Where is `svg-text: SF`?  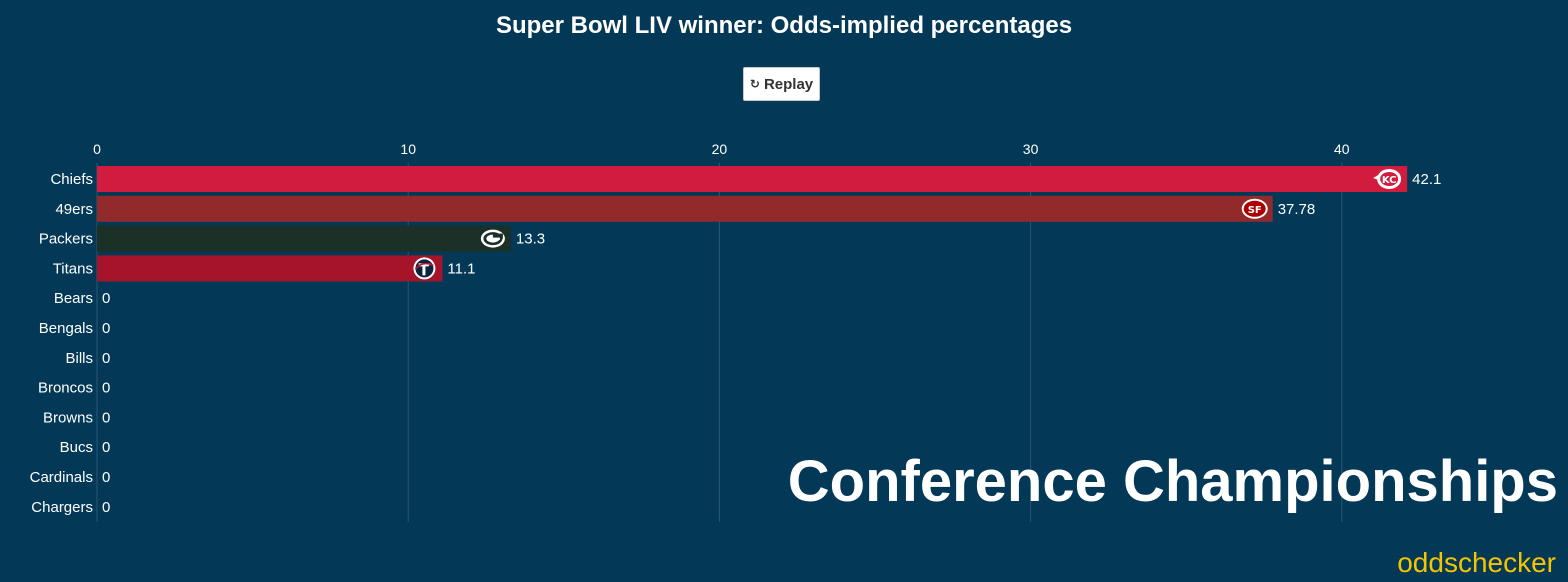 svg-text: SF is located at coordinates (1255, 210).